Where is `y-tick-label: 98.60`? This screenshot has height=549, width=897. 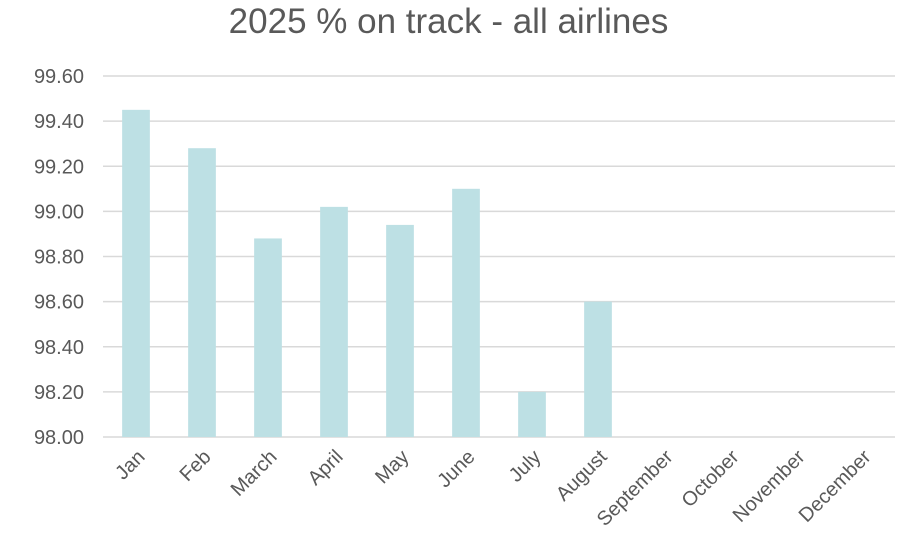
y-tick-label: 98.60 is located at coordinates (59, 303).